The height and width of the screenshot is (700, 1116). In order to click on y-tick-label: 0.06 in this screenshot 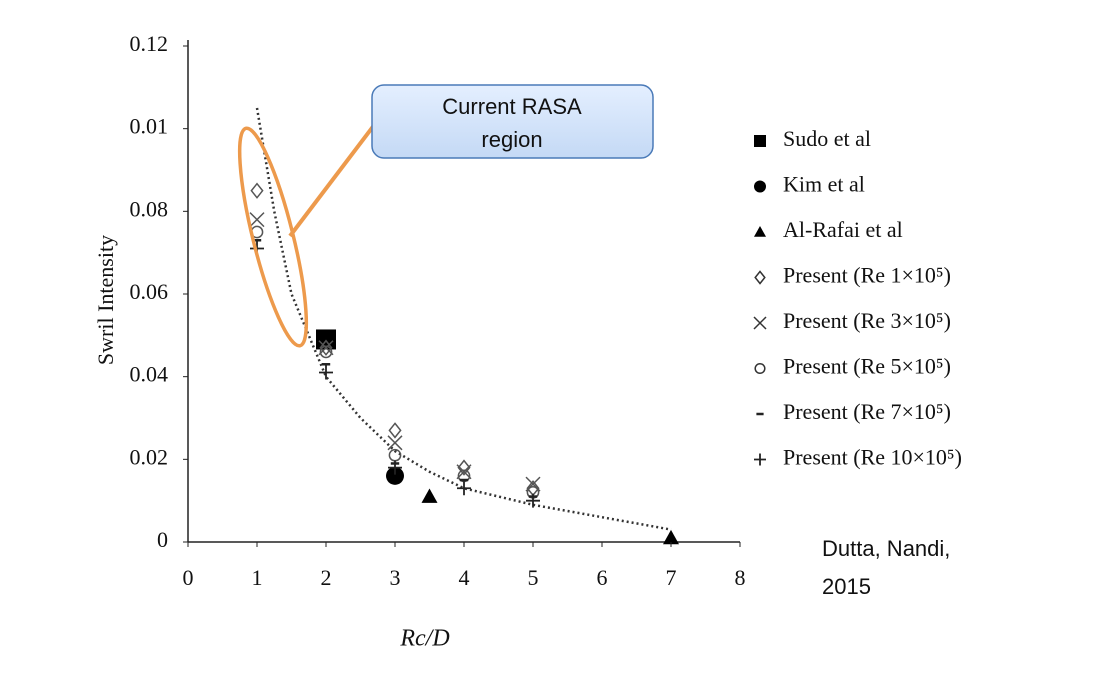, I will do `click(149, 291)`.